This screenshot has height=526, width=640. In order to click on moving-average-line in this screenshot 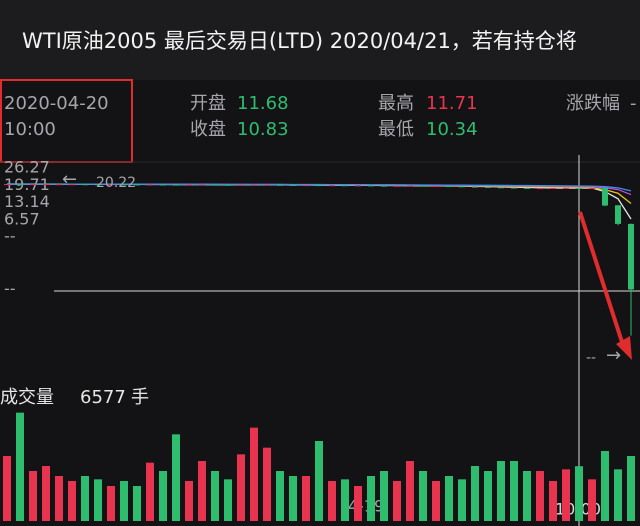, I will do `click(319, 187)`.